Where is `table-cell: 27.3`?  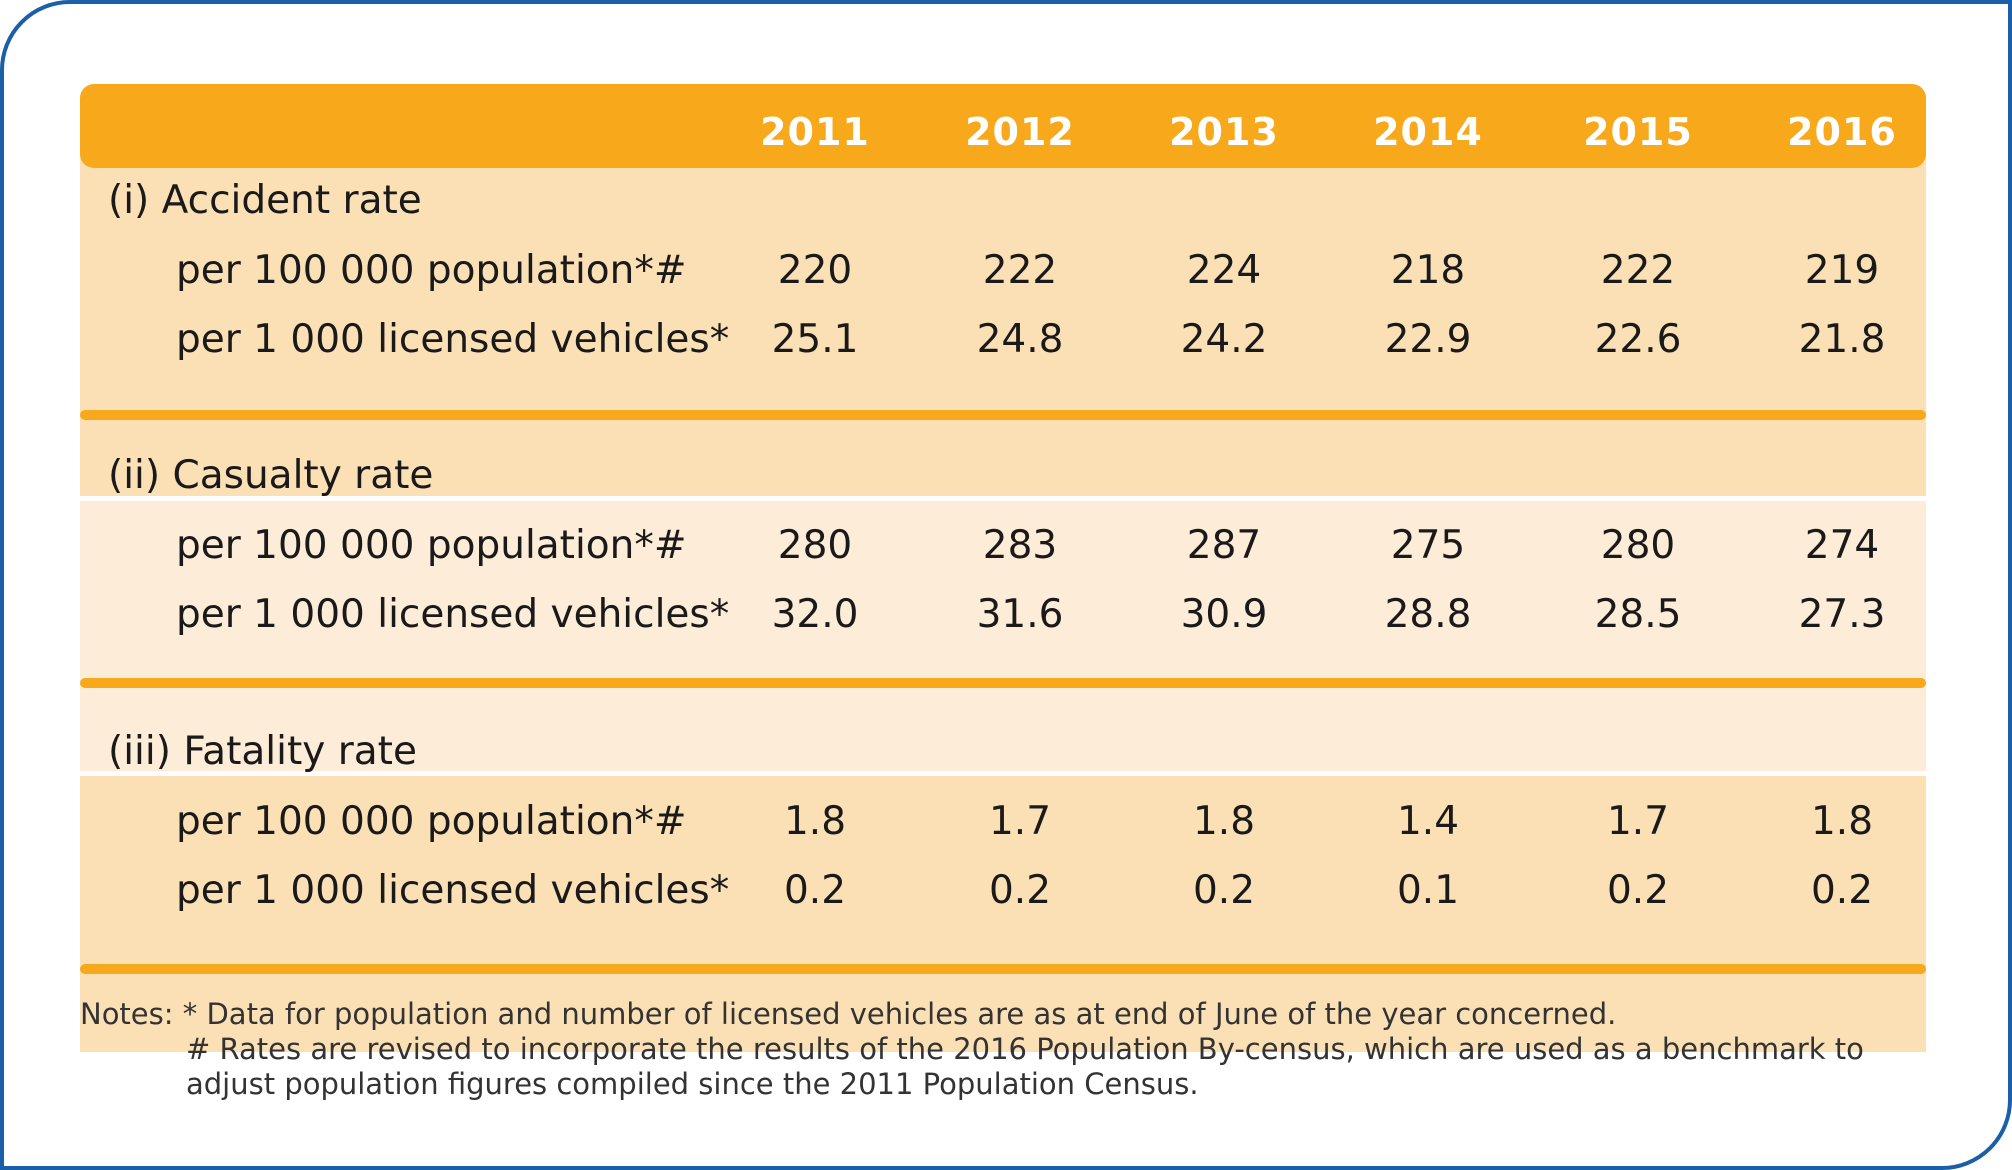 table-cell: 27.3 is located at coordinates (1842, 614).